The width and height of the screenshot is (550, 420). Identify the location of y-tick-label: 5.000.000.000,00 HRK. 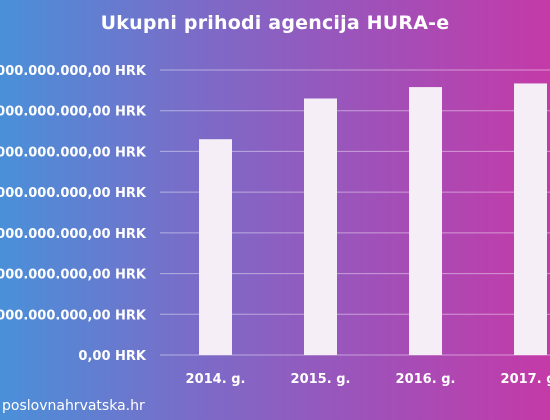
(73, 152).